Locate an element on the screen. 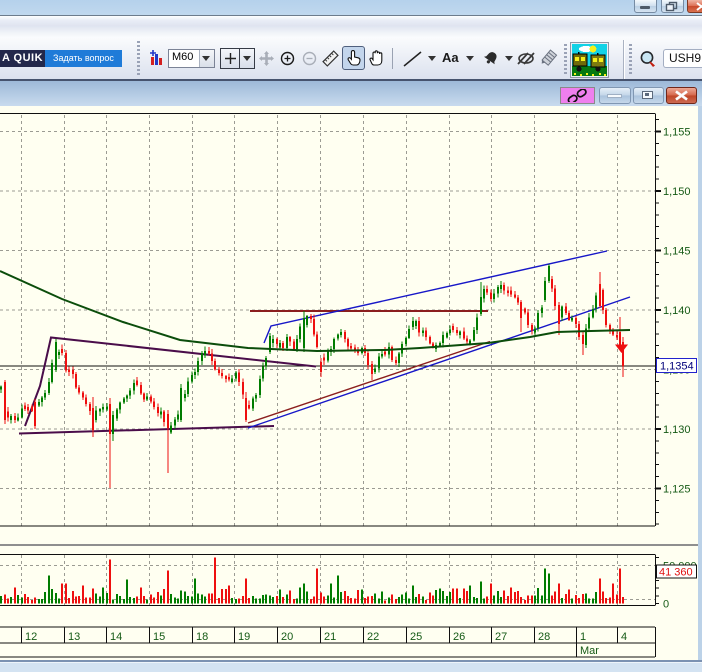 Image resolution: width=702 pixels, height=672 pixels. svg-text: 25 is located at coordinates (416, 637).